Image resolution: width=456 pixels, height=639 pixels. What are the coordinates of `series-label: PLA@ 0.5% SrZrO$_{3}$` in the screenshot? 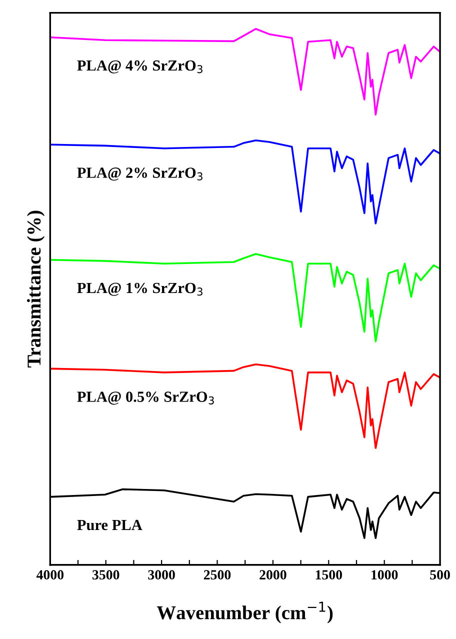 It's located at (145, 398).